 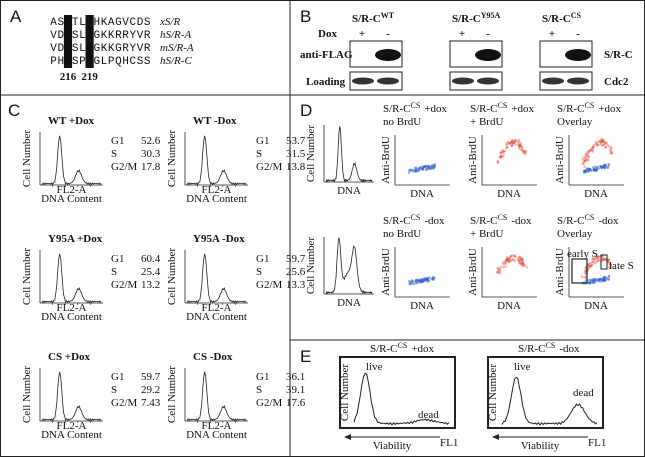 What do you see at coordinates (217, 308) in the screenshot?
I see `axis-tick-label: FL2-A` at bounding box center [217, 308].